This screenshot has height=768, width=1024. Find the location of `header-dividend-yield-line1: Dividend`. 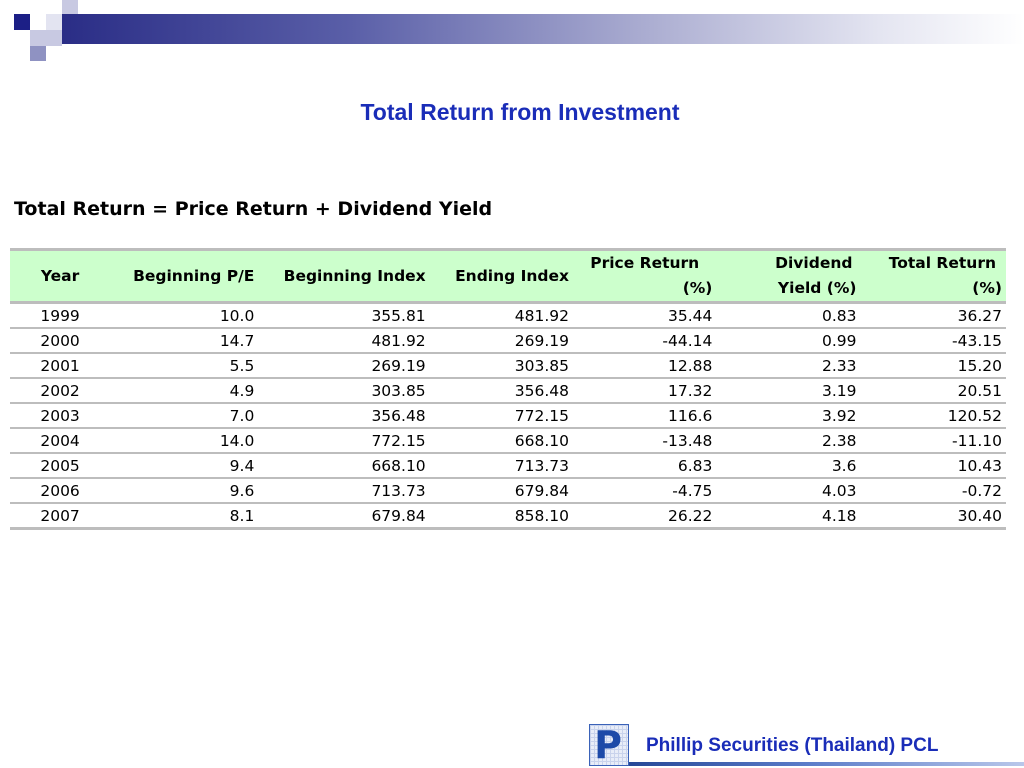

header-dividend-yield-line1: Dividend is located at coordinates (814, 263).